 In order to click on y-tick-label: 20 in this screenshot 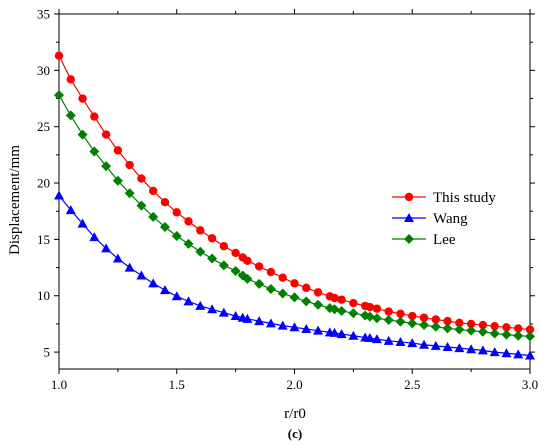, I will do `click(43, 183)`.